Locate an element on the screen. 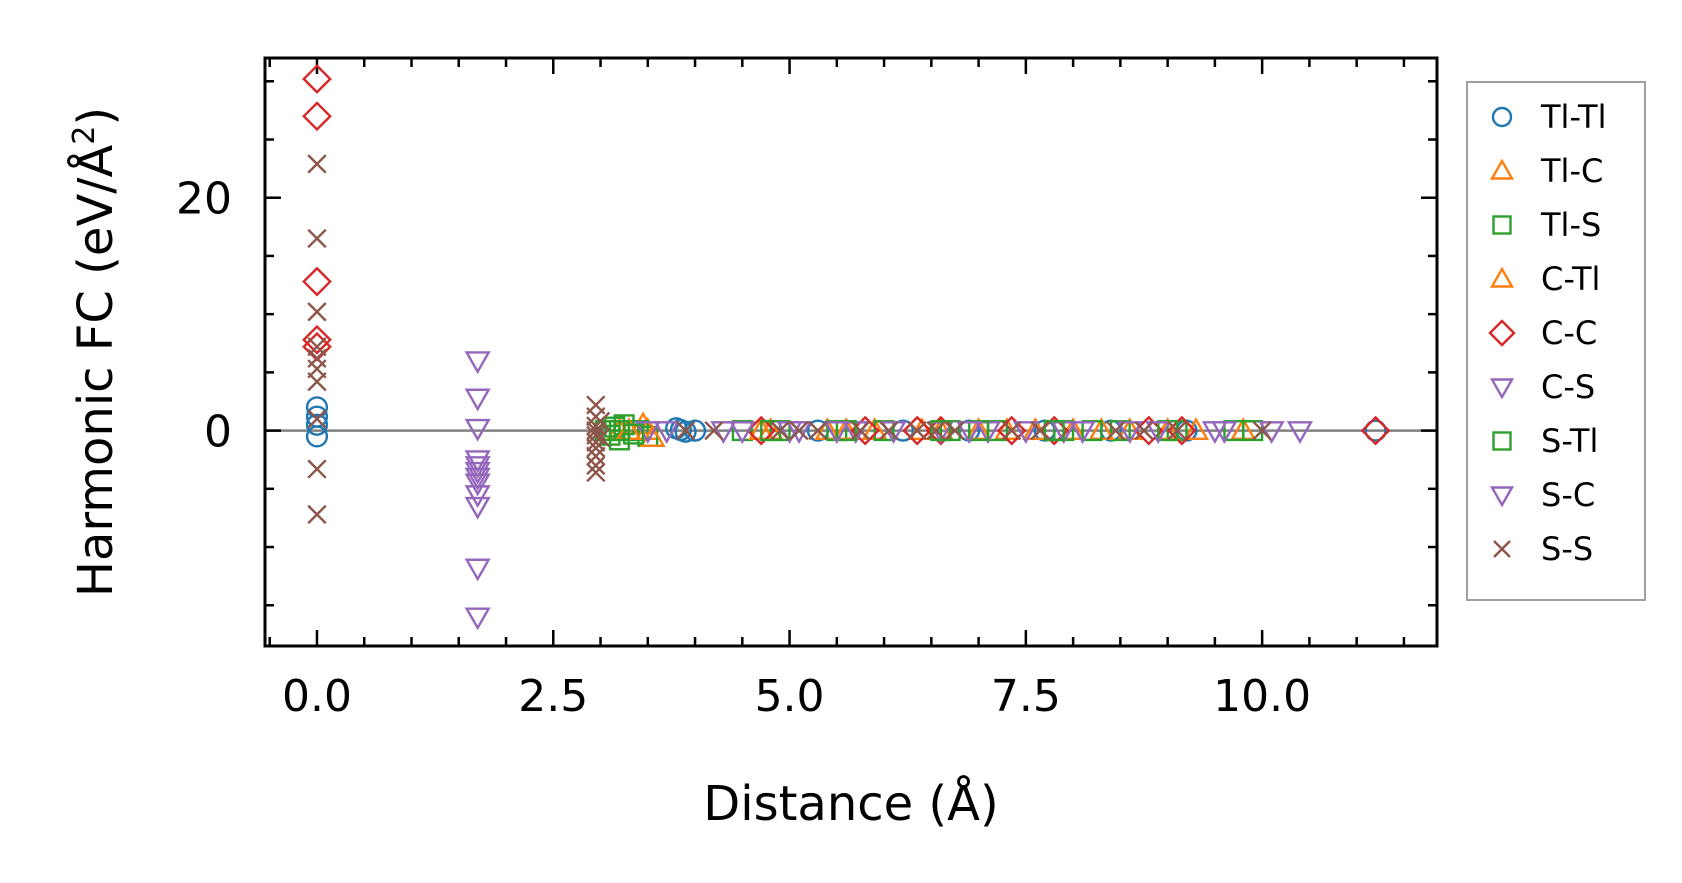 The height and width of the screenshot is (883, 1682). legend-label-c-tl: C-Tl is located at coordinates (1570, 279).